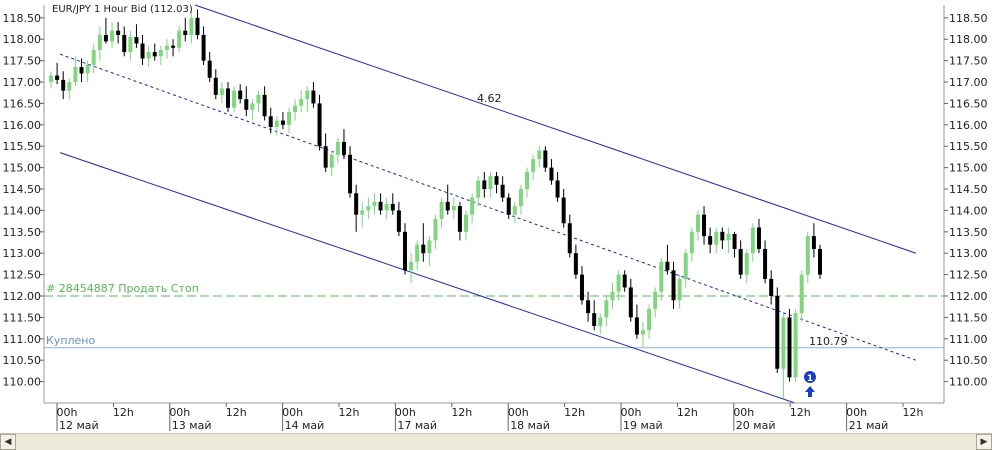 The height and width of the screenshot is (450, 992). What do you see at coordinates (810, 377) in the screenshot?
I see `trade-marker-icon` at bounding box center [810, 377].